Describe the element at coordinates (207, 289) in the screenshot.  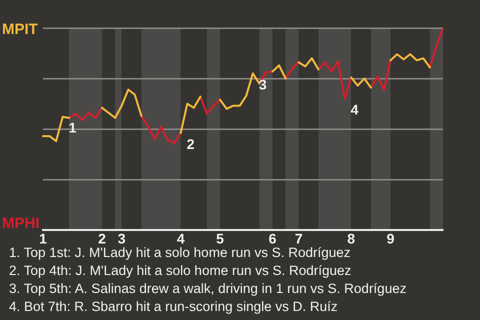
I see `text: 3. Top 5th: A. Salinas drew a walk, driving in 1 run vs S. Rodríguez` at that location.